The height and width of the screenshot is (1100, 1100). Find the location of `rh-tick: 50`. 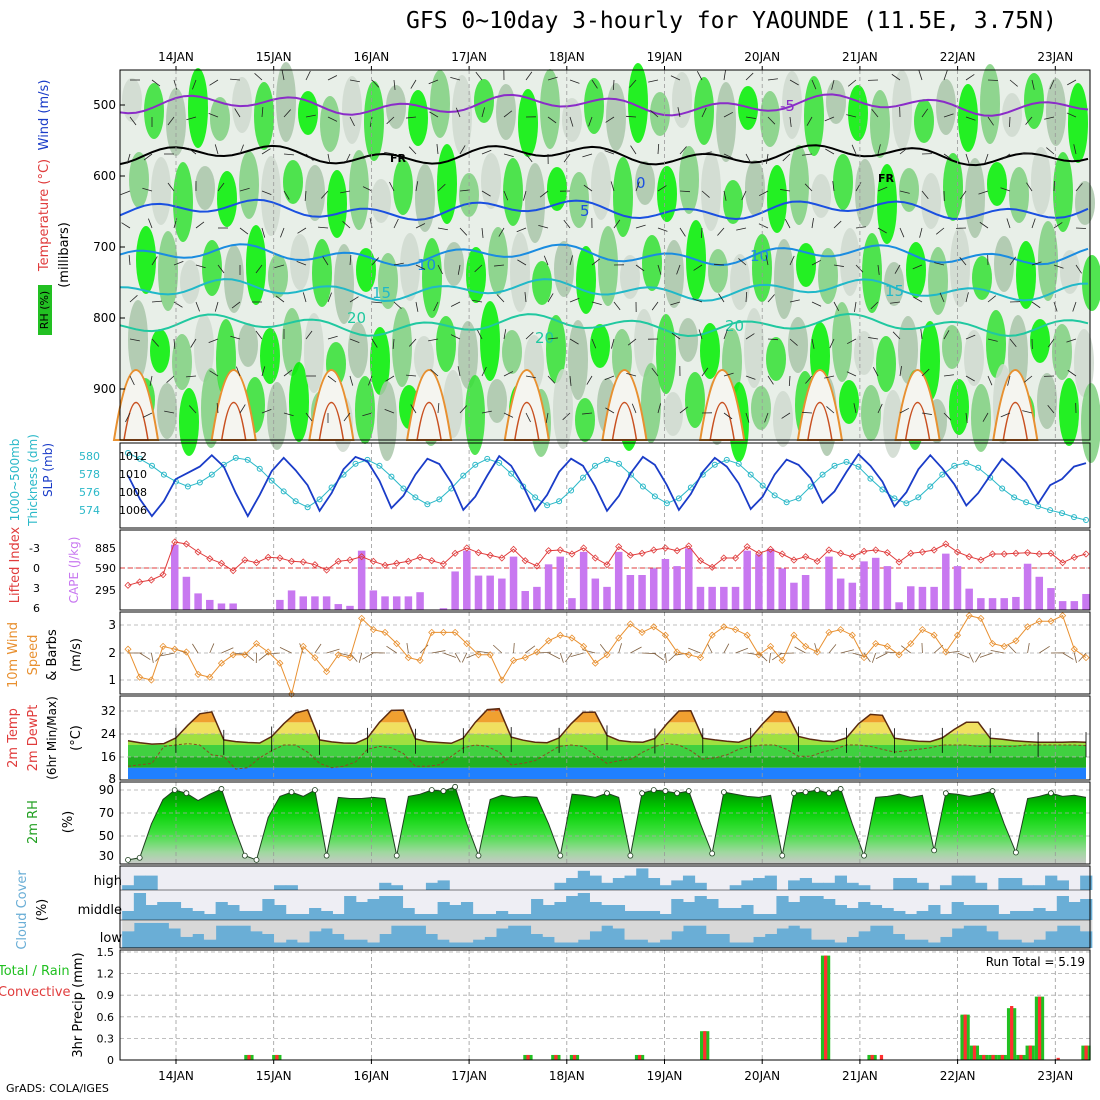

rh-tick: 50 is located at coordinates (106, 836).